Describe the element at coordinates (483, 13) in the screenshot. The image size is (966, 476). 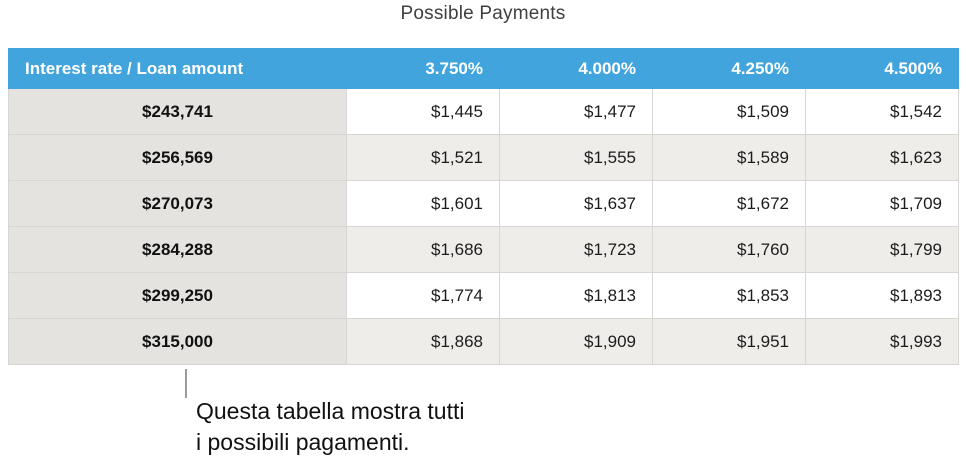
I see `table-title: Possible Payments` at that location.